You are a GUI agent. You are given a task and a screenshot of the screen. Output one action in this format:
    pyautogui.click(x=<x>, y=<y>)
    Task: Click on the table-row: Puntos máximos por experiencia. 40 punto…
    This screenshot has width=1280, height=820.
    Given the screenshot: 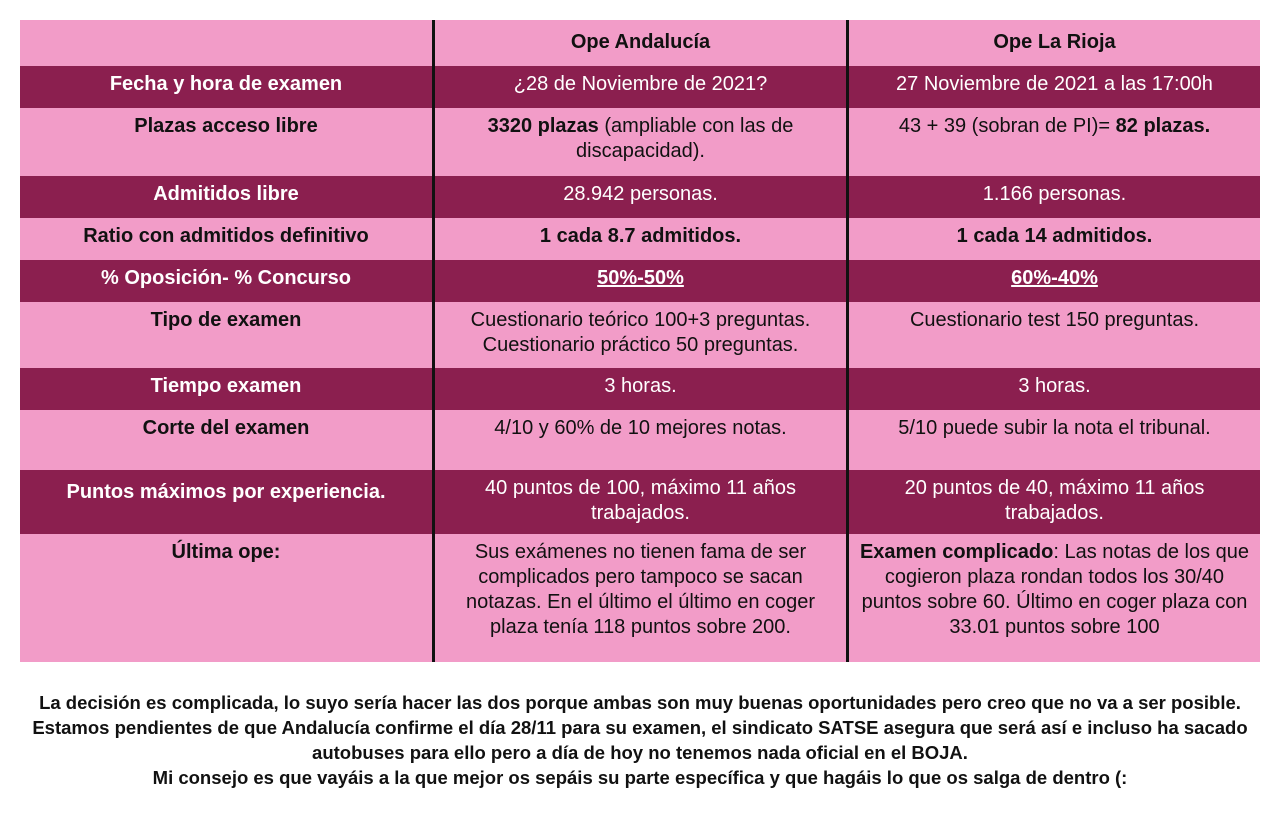 What is the action you would take?
    pyautogui.click(x=640, y=502)
    